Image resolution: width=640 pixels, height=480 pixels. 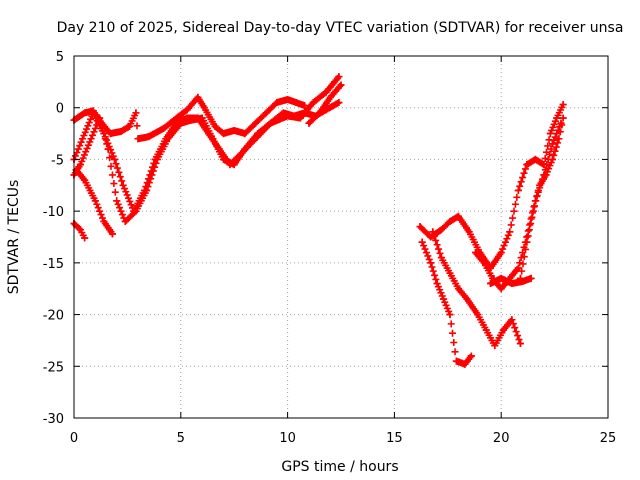 What do you see at coordinates (60, 57) in the screenshot?
I see `y-tick-label: 5` at bounding box center [60, 57].